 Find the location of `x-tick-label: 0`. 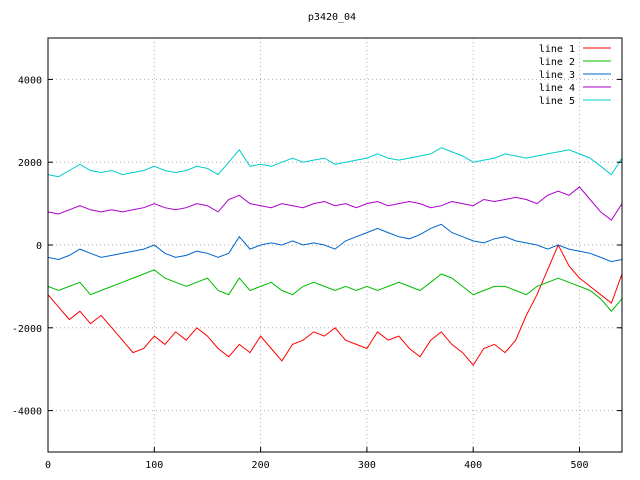

x-tick-label: 0 is located at coordinates (48, 465).